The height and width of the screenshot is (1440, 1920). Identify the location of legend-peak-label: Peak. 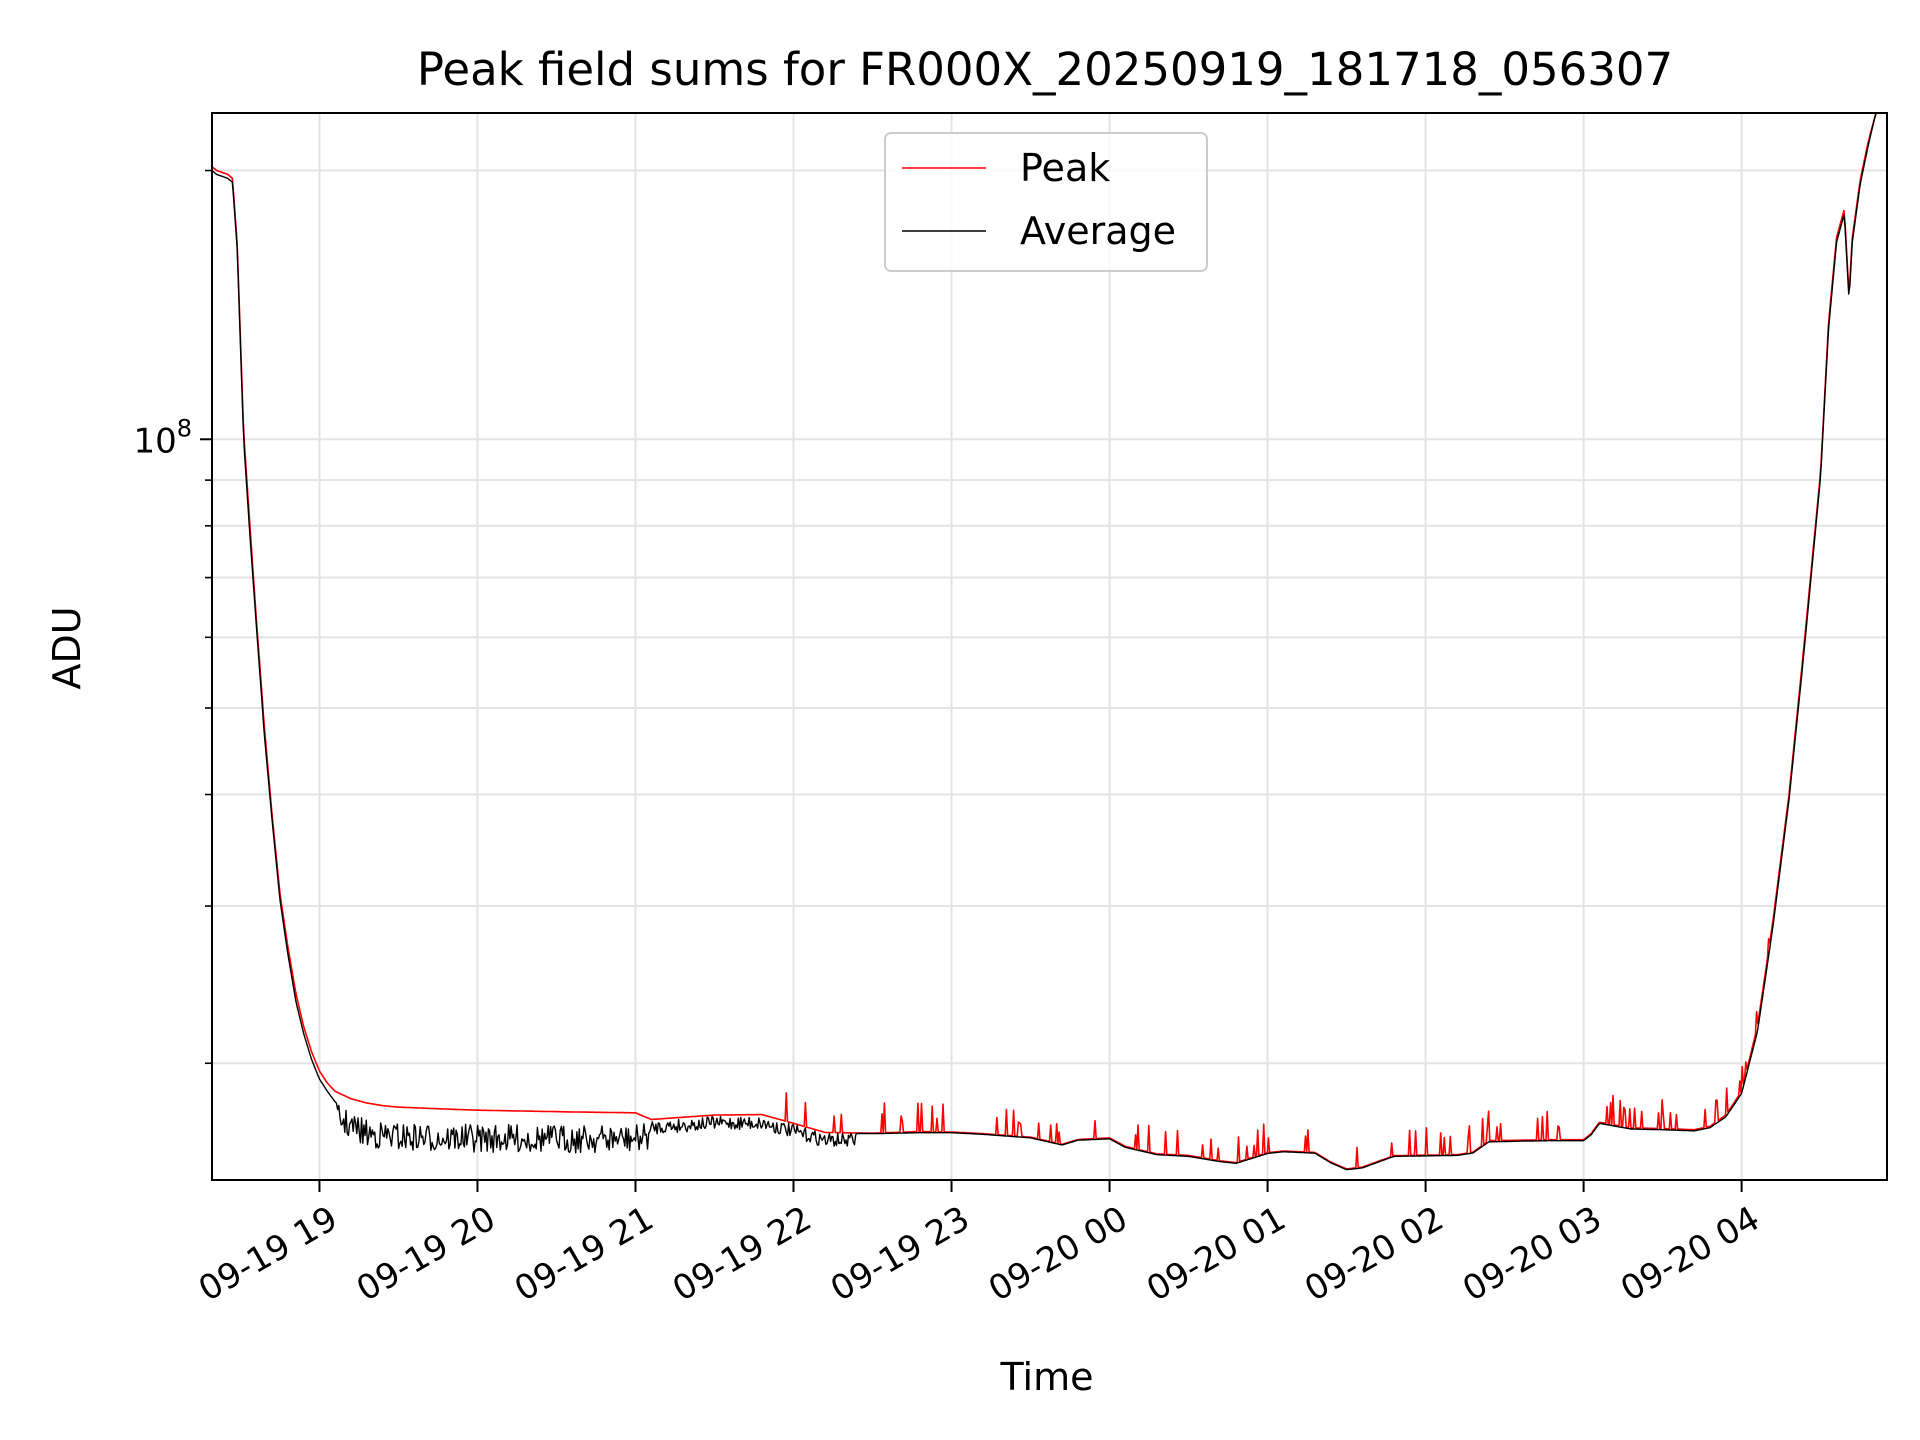
(1065, 168).